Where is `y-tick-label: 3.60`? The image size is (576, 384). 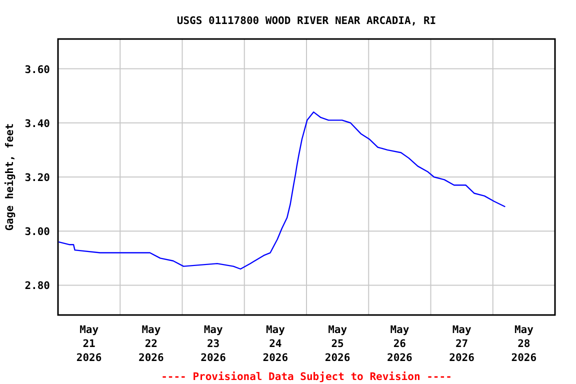
y-tick-label: 3.60 is located at coordinates (37, 70).